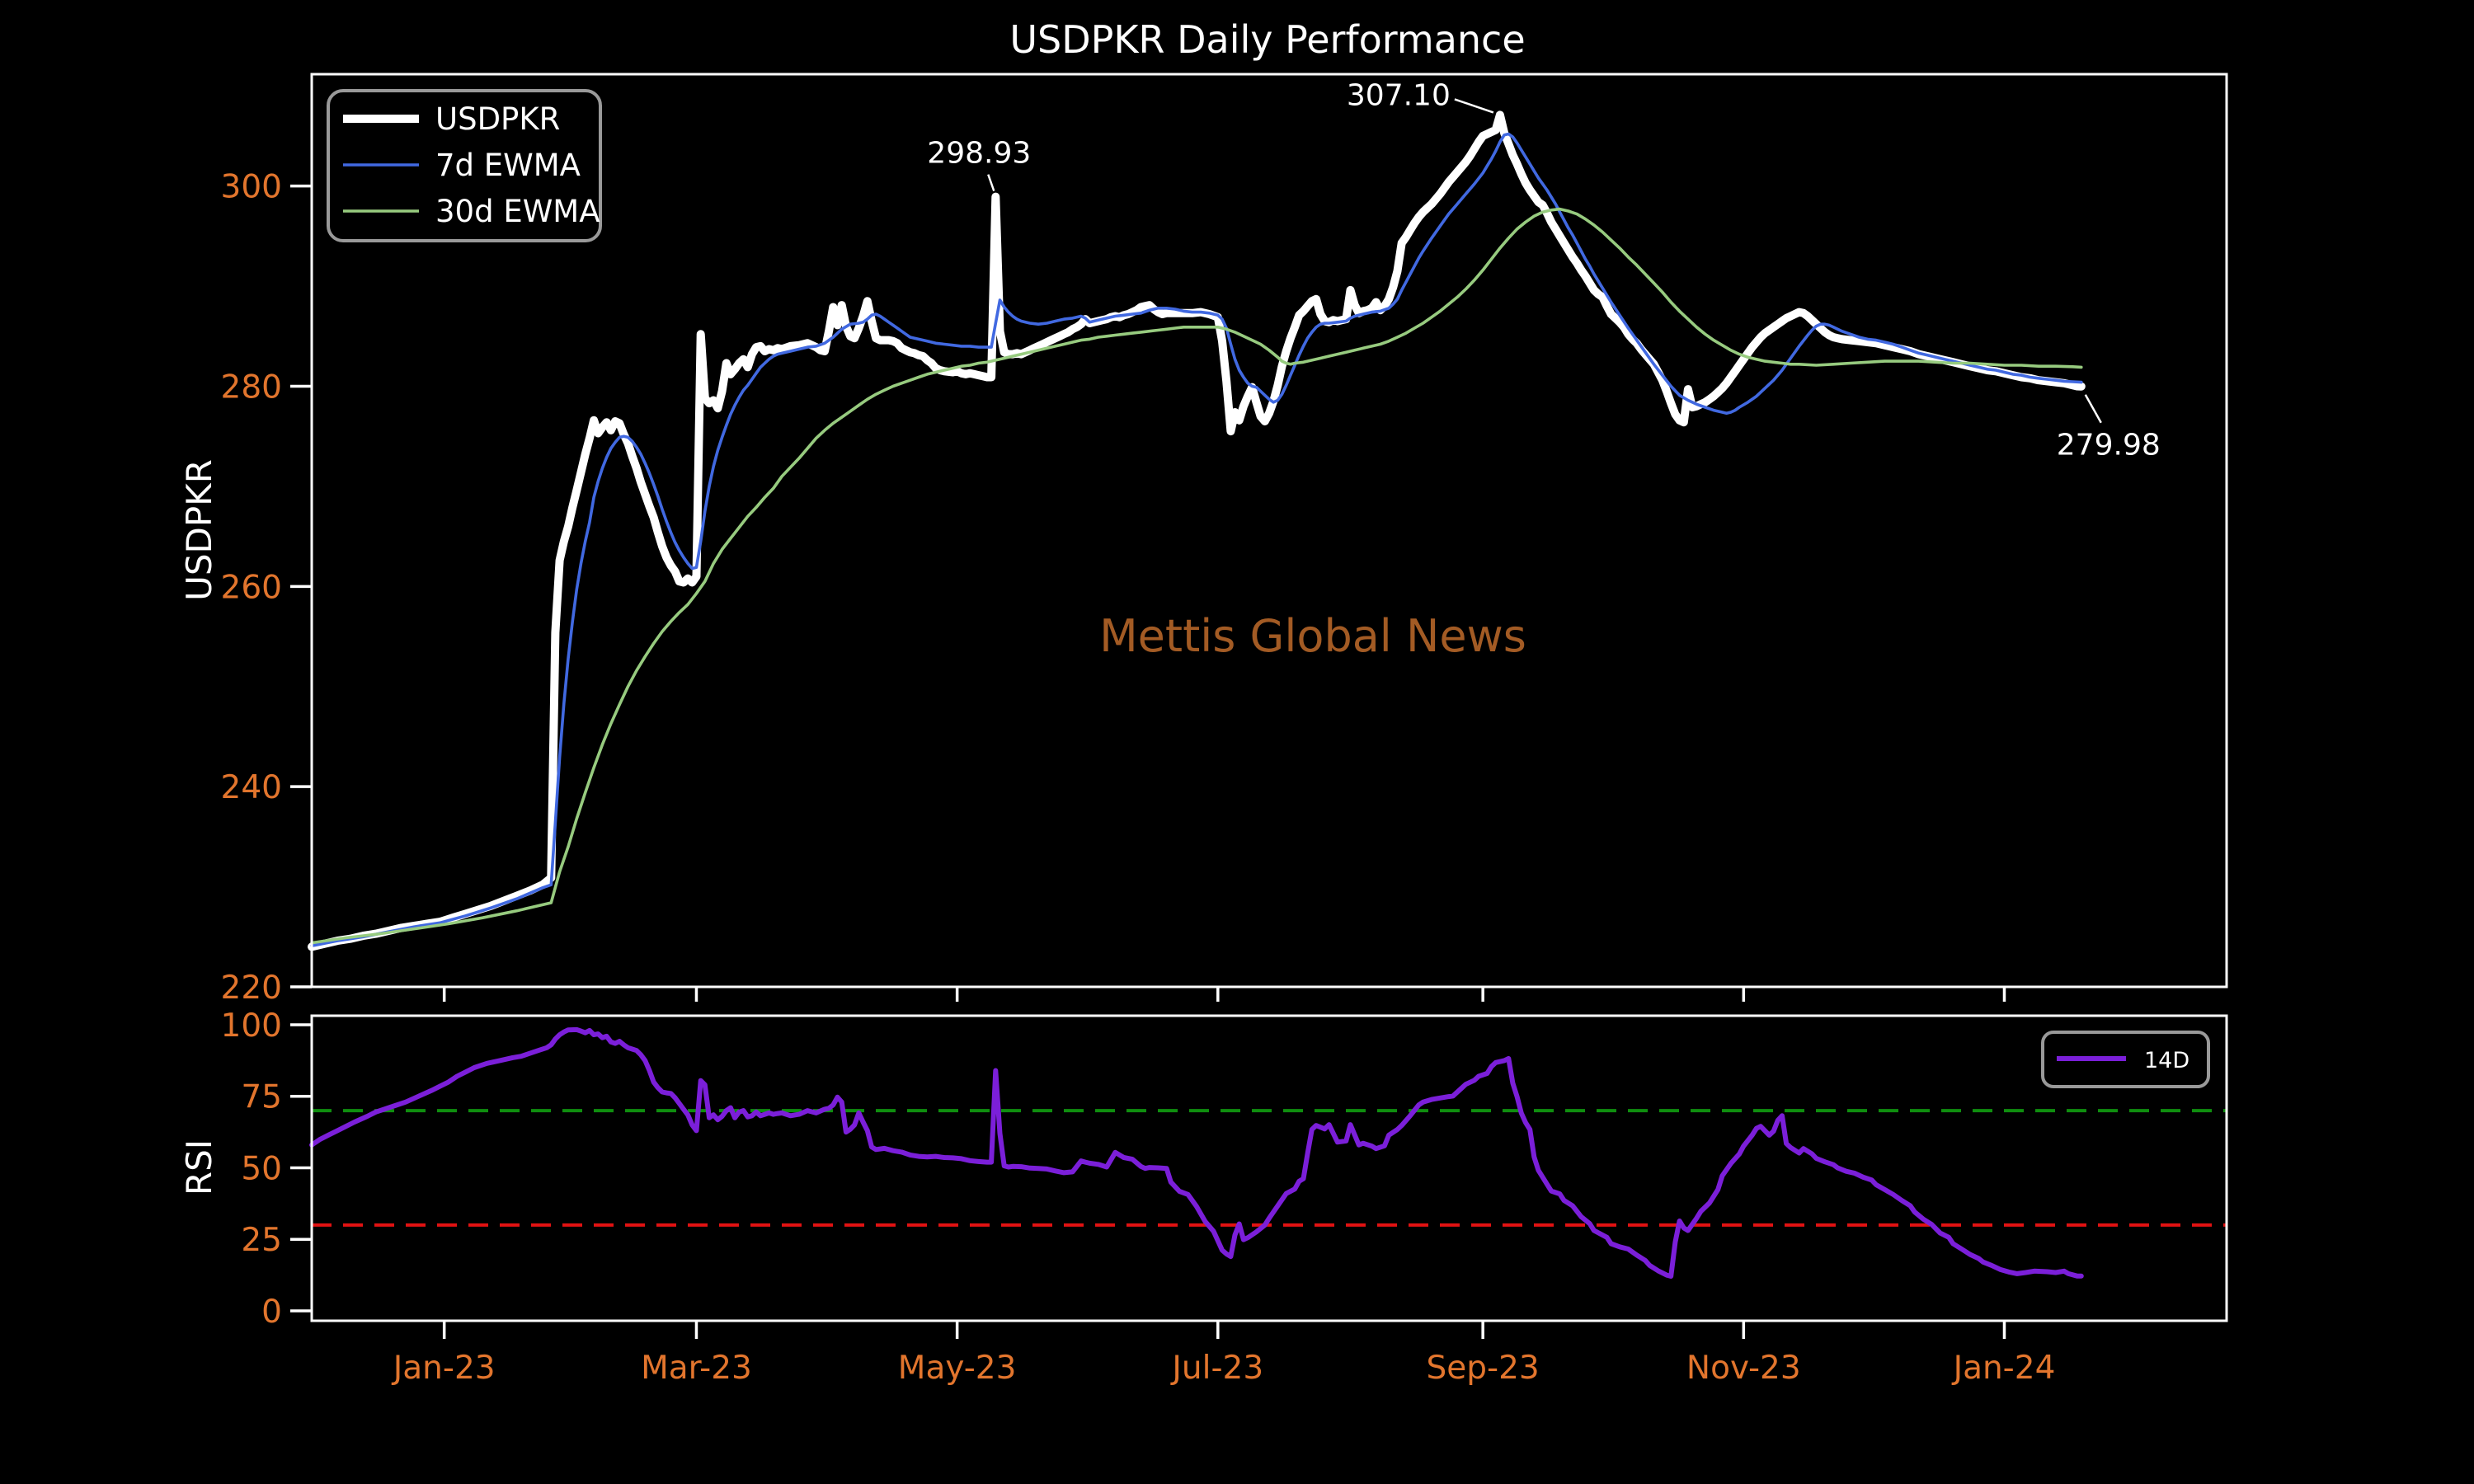 This screenshot has height=1484, width=2474. I want to click on price-legend: USDPKR 7d EWMA 30d EWMA, so click(464, 165).